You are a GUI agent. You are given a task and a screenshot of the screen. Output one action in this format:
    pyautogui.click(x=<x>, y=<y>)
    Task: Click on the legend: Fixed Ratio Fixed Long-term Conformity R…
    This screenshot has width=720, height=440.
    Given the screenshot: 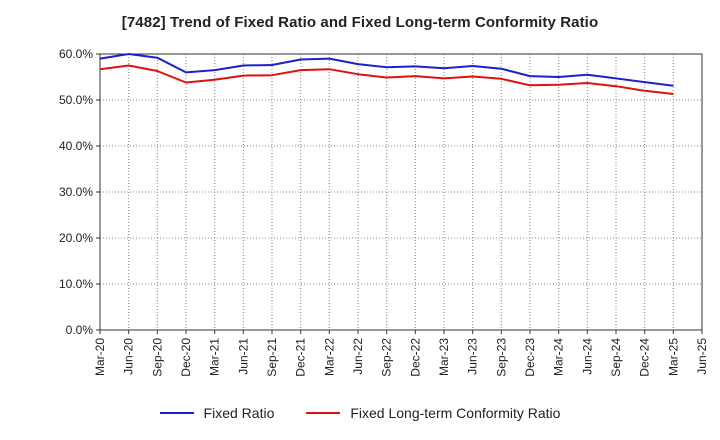 What is the action you would take?
    pyautogui.click(x=360, y=413)
    